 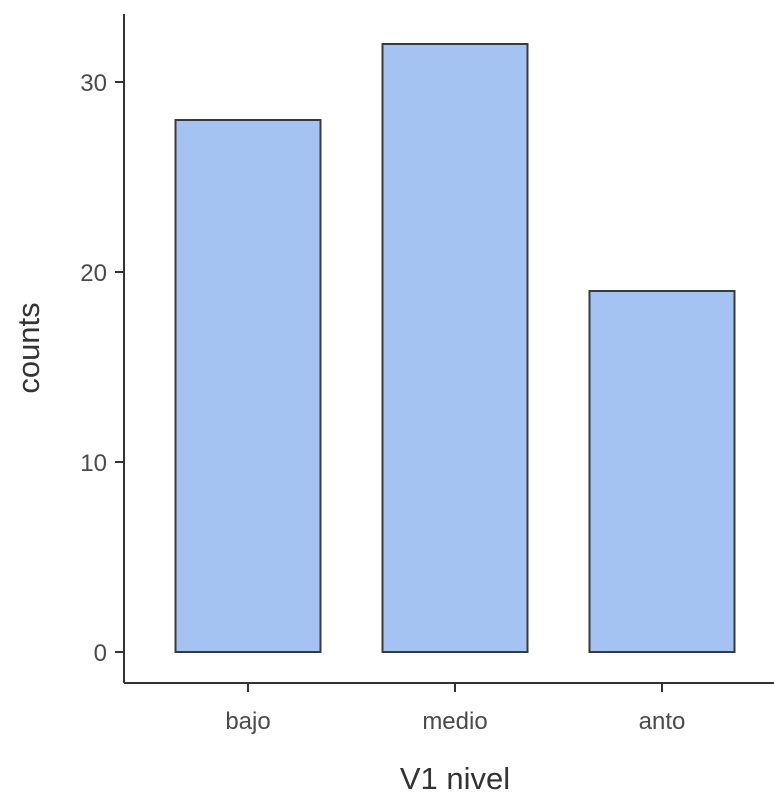 I want to click on y-axis-title: counts, so click(x=28, y=347).